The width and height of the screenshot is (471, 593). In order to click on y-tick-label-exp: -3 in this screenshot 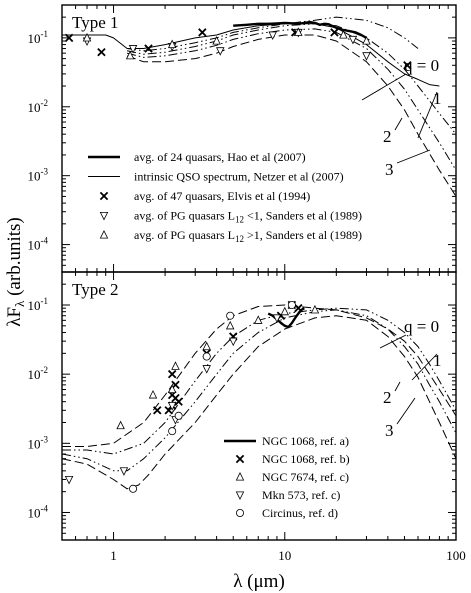, I will do `click(45, 439)`.